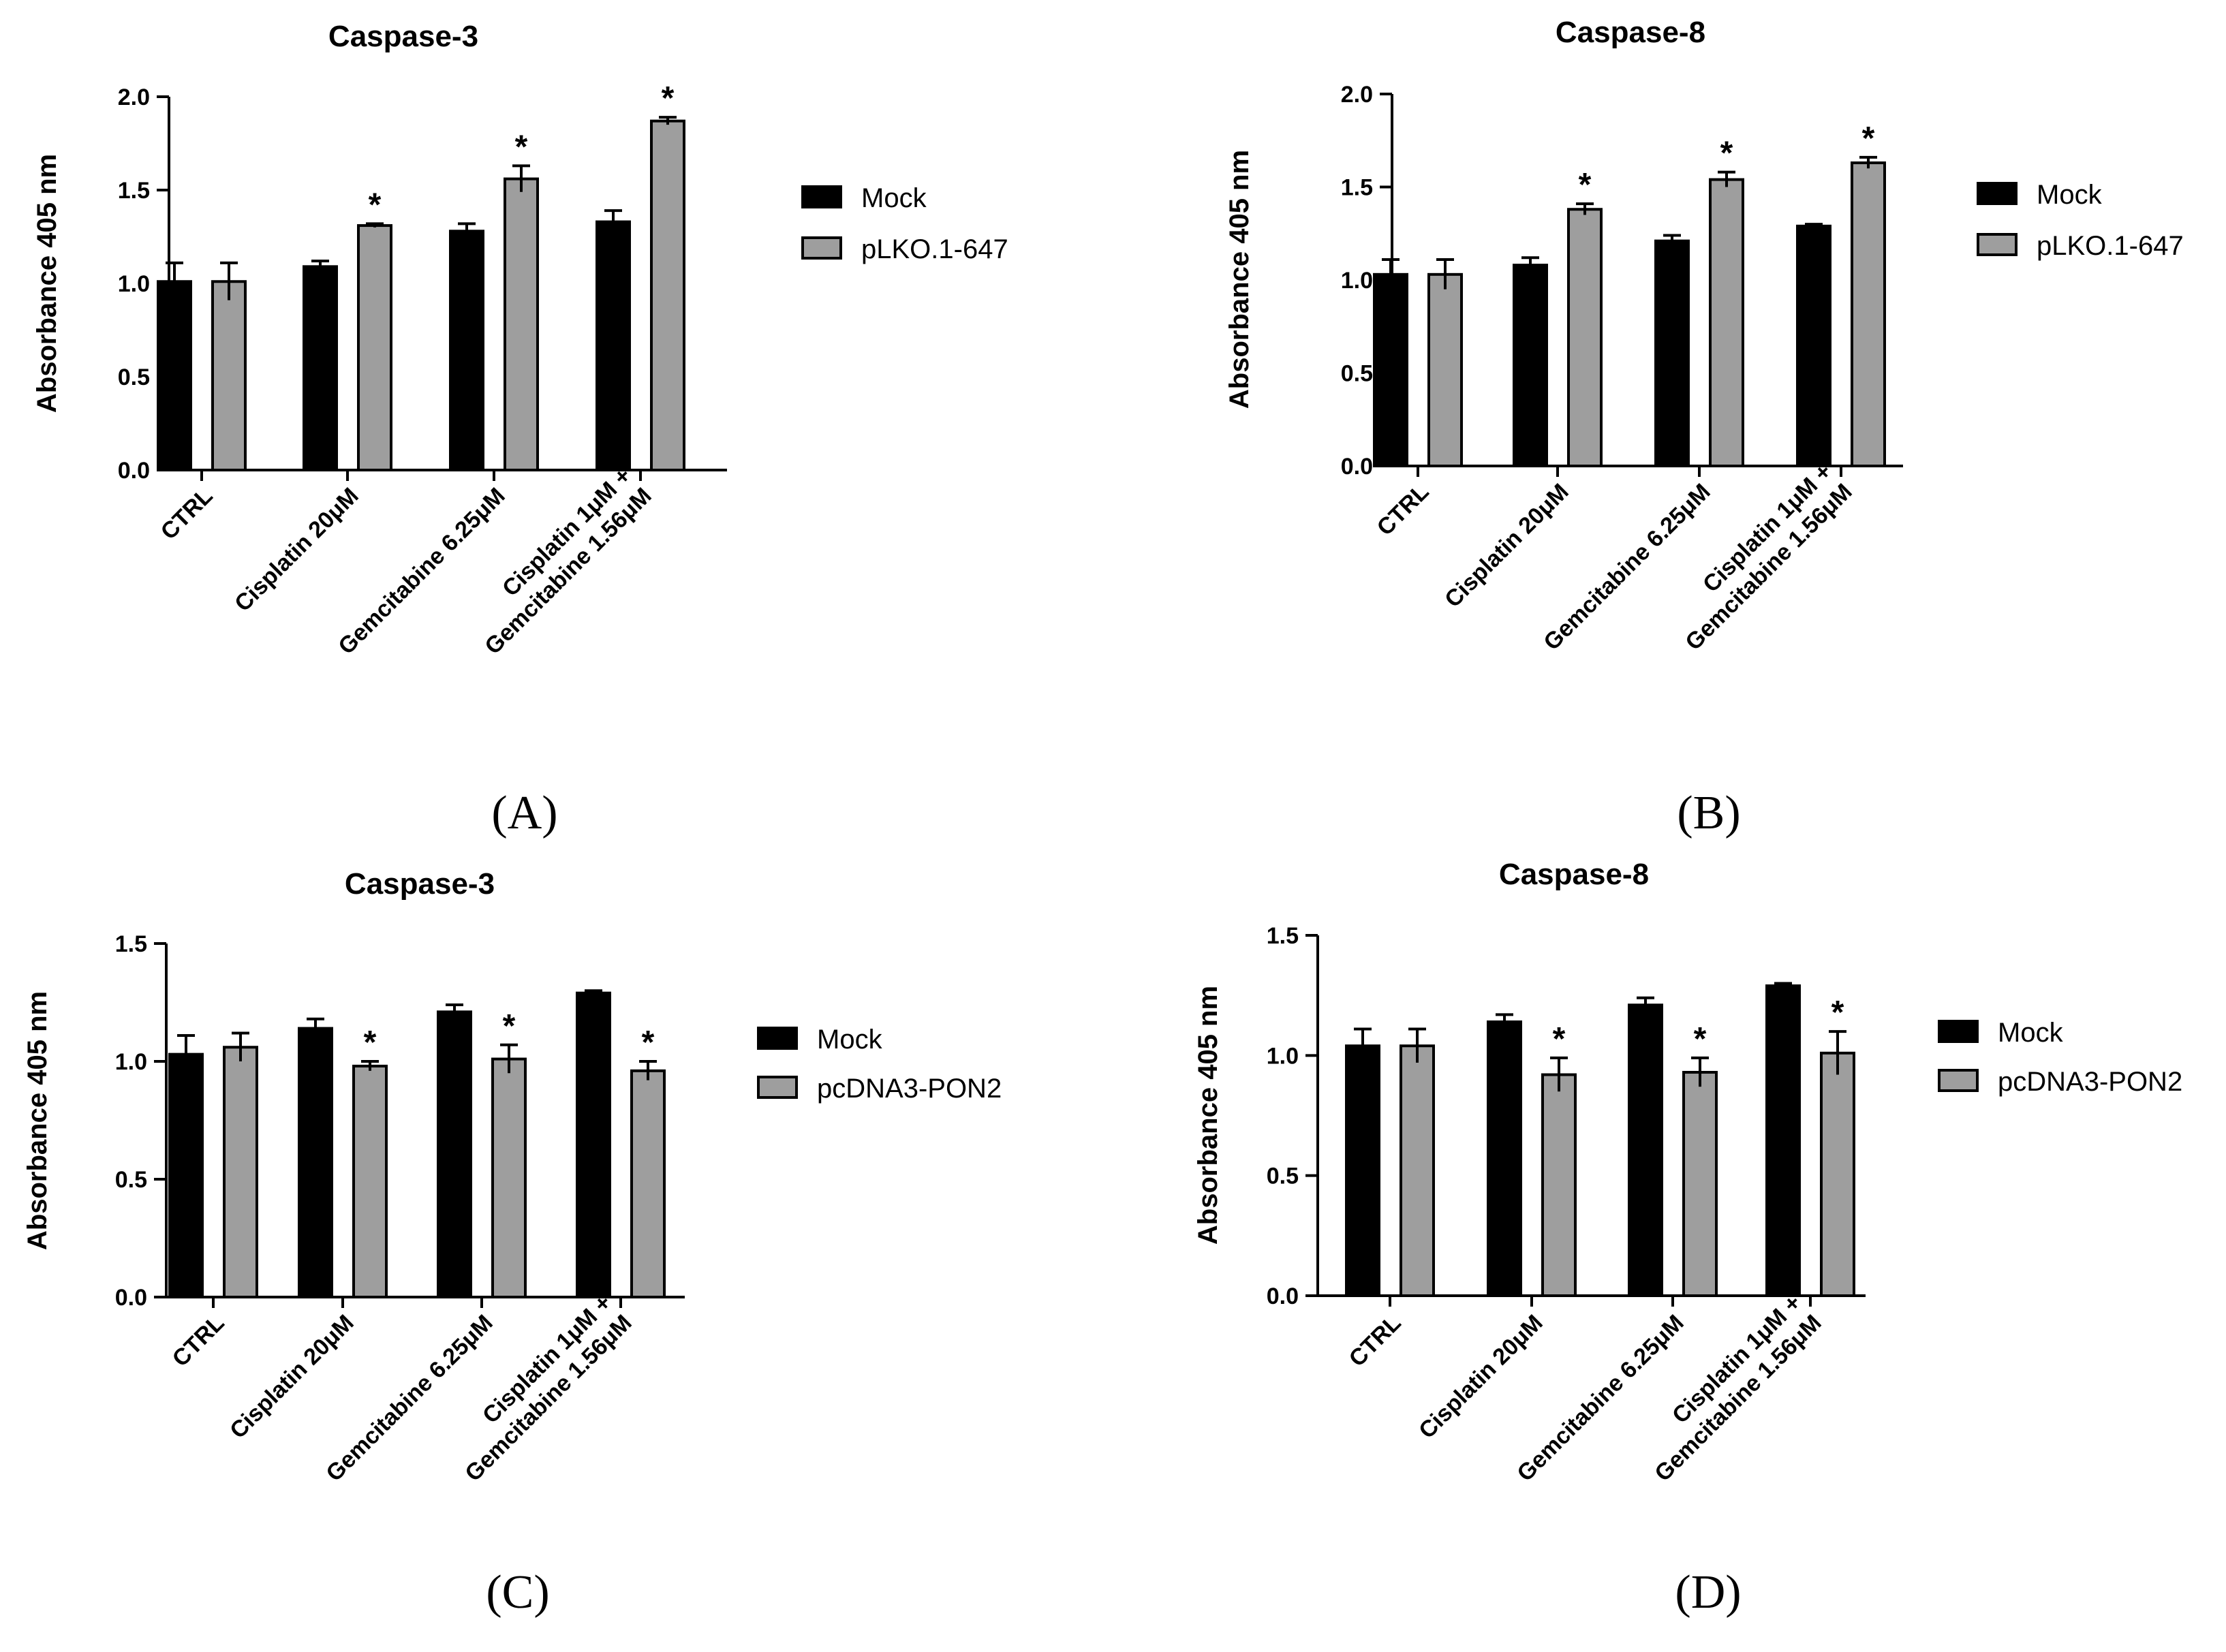 This screenshot has width=2226, height=1652. Describe the element at coordinates (568, 571) in the screenshot. I see `category-label-line: Gemcitabine 1.56μM` at that location.